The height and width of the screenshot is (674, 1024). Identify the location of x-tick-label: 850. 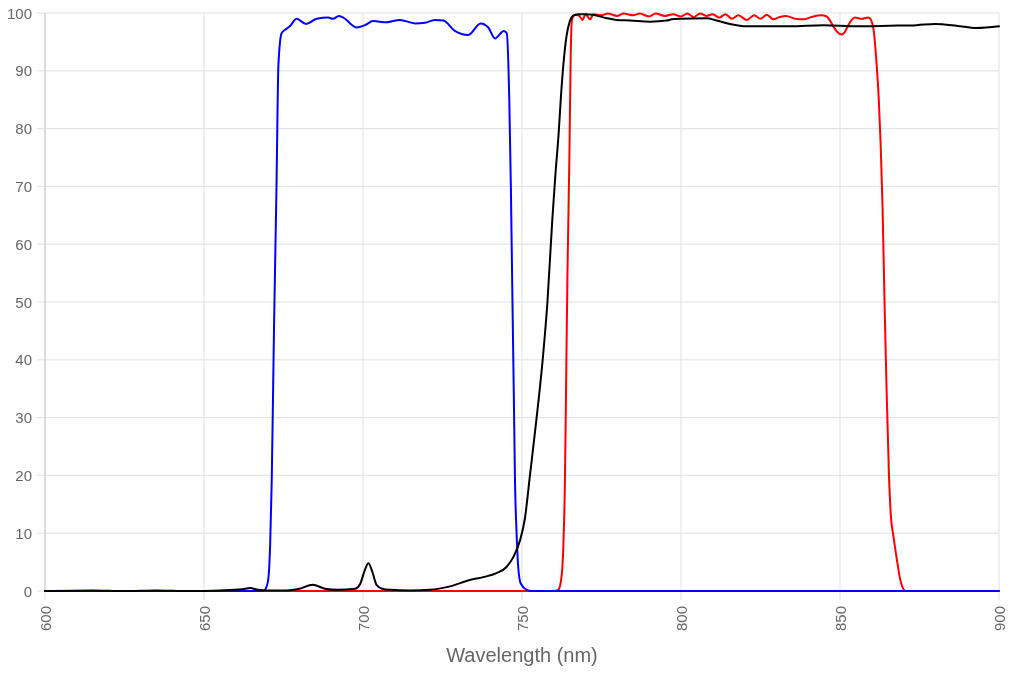
(840, 619).